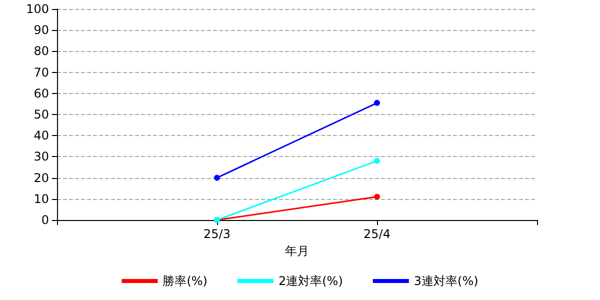  I want to click on x-tick-label: 25/3, so click(217, 234).